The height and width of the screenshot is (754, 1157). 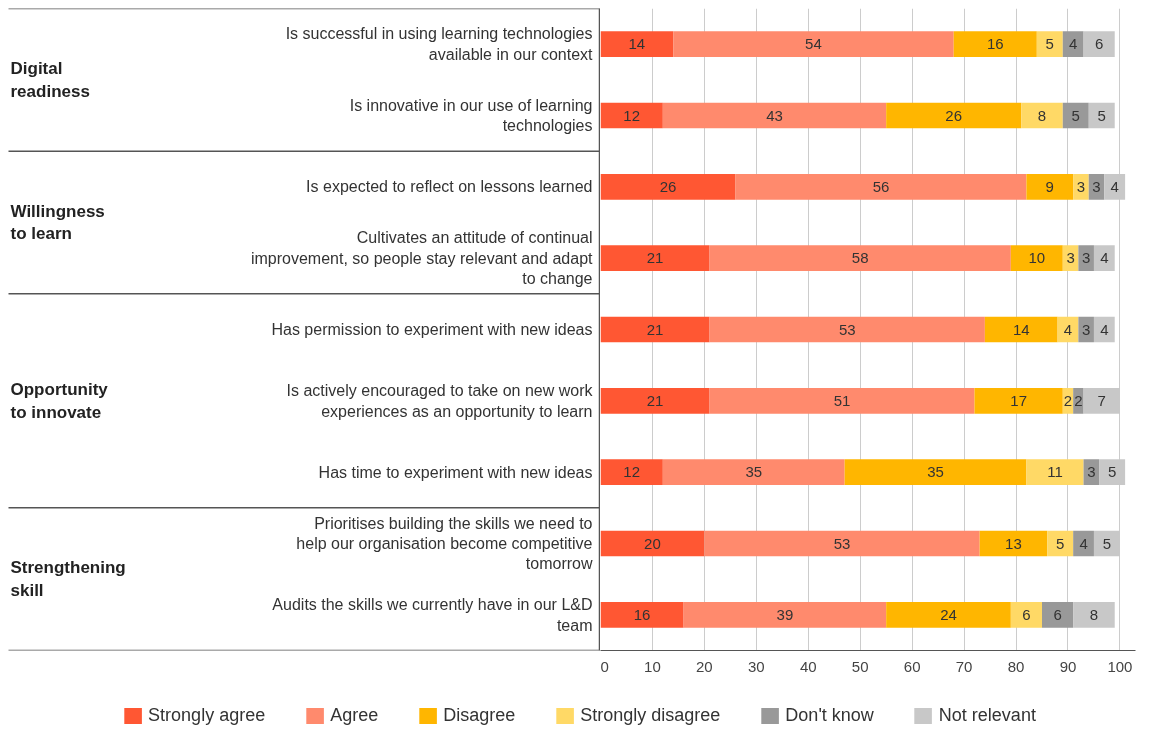 What do you see at coordinates (774, 115) in the screenshot?
I see `data-label: 43` at bounding box center [774, 115].